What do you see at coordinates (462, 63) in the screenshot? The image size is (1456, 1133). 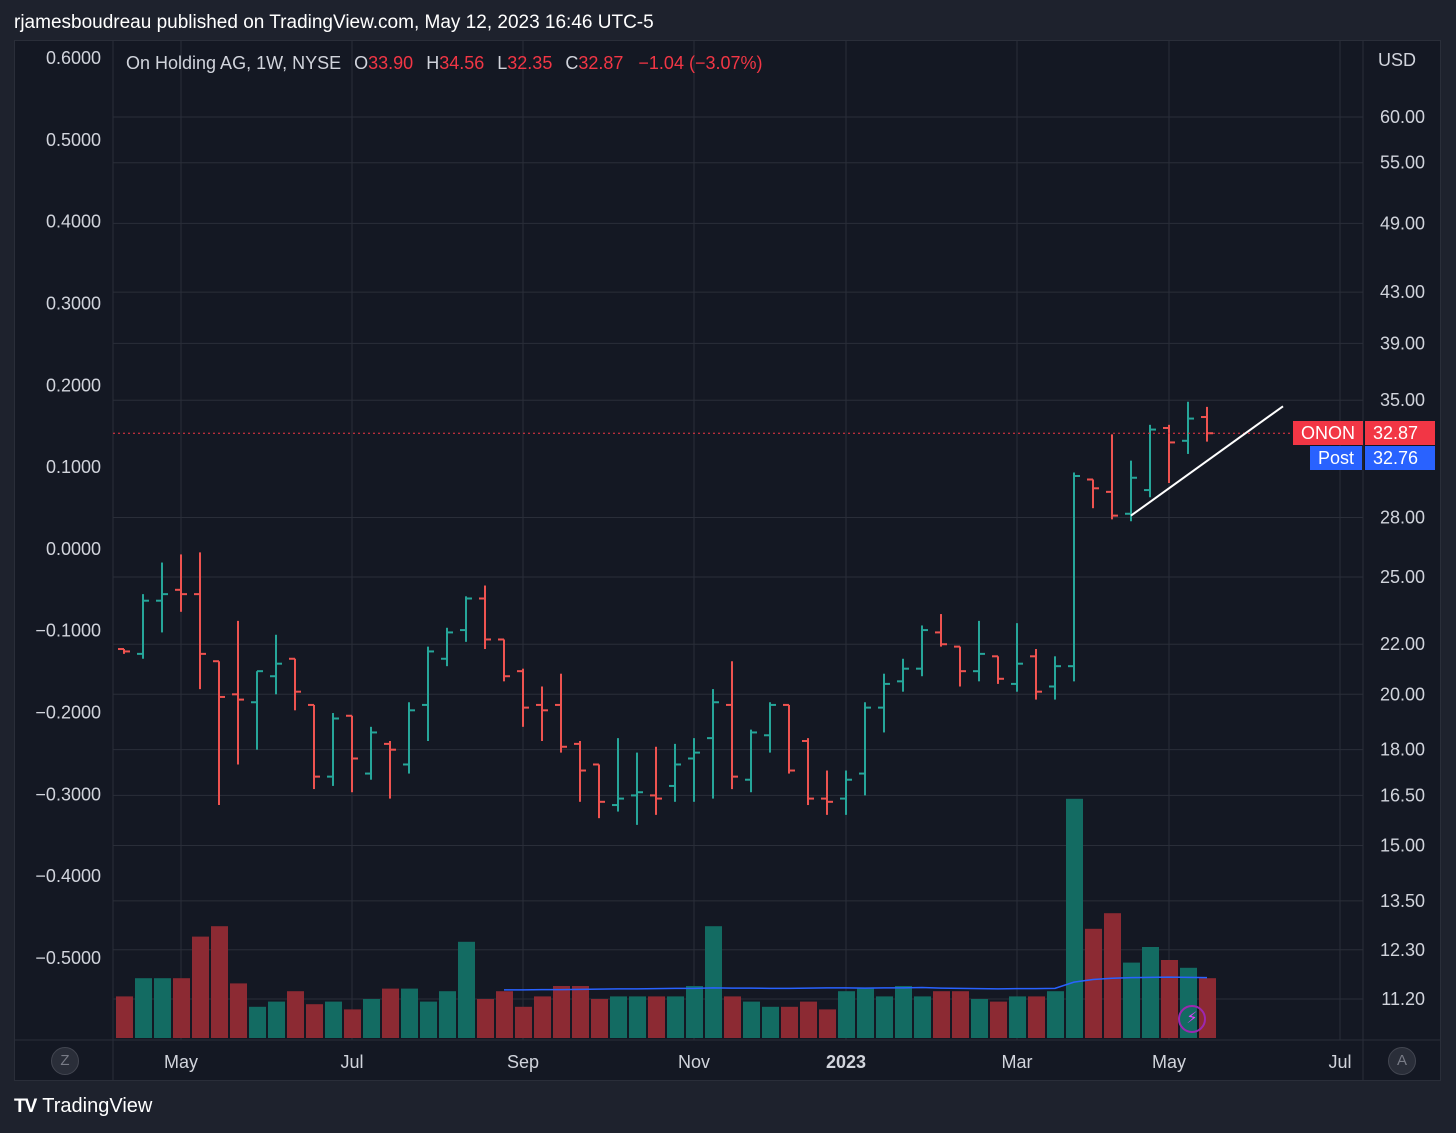 I see `legend-high: 34.56` at bounding box center [462, 63].